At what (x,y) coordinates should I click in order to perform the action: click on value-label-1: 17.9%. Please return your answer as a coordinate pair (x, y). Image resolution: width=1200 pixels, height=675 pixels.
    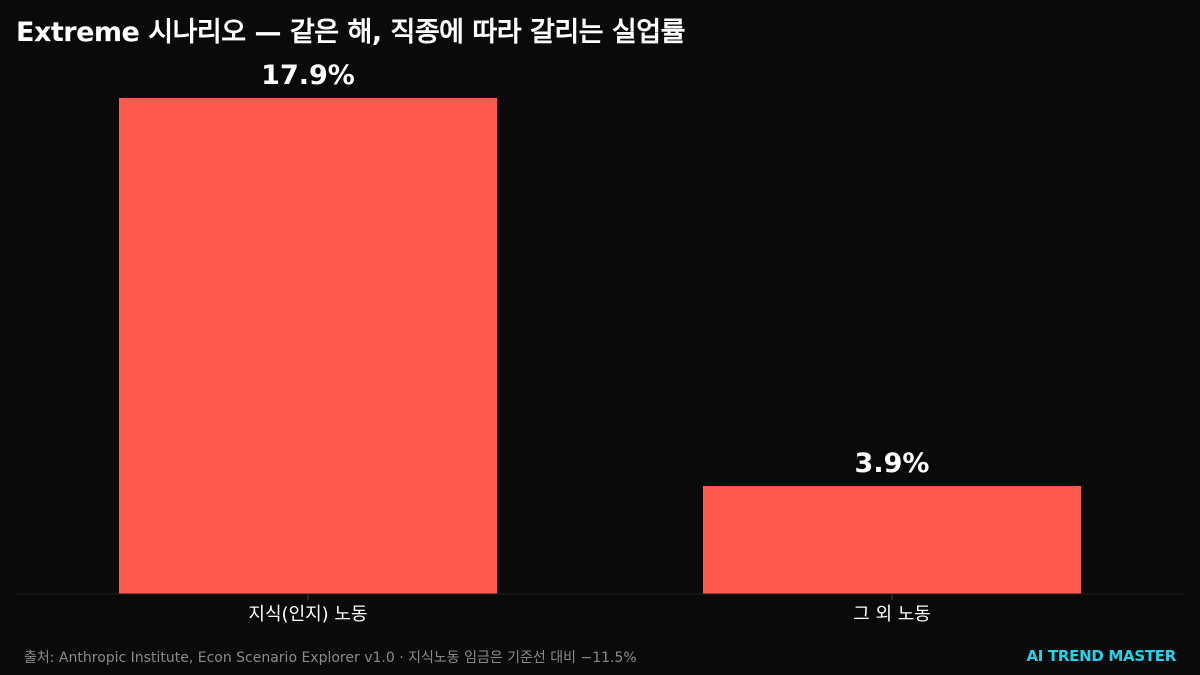
    Looking at the image, I should click on (308, 75).